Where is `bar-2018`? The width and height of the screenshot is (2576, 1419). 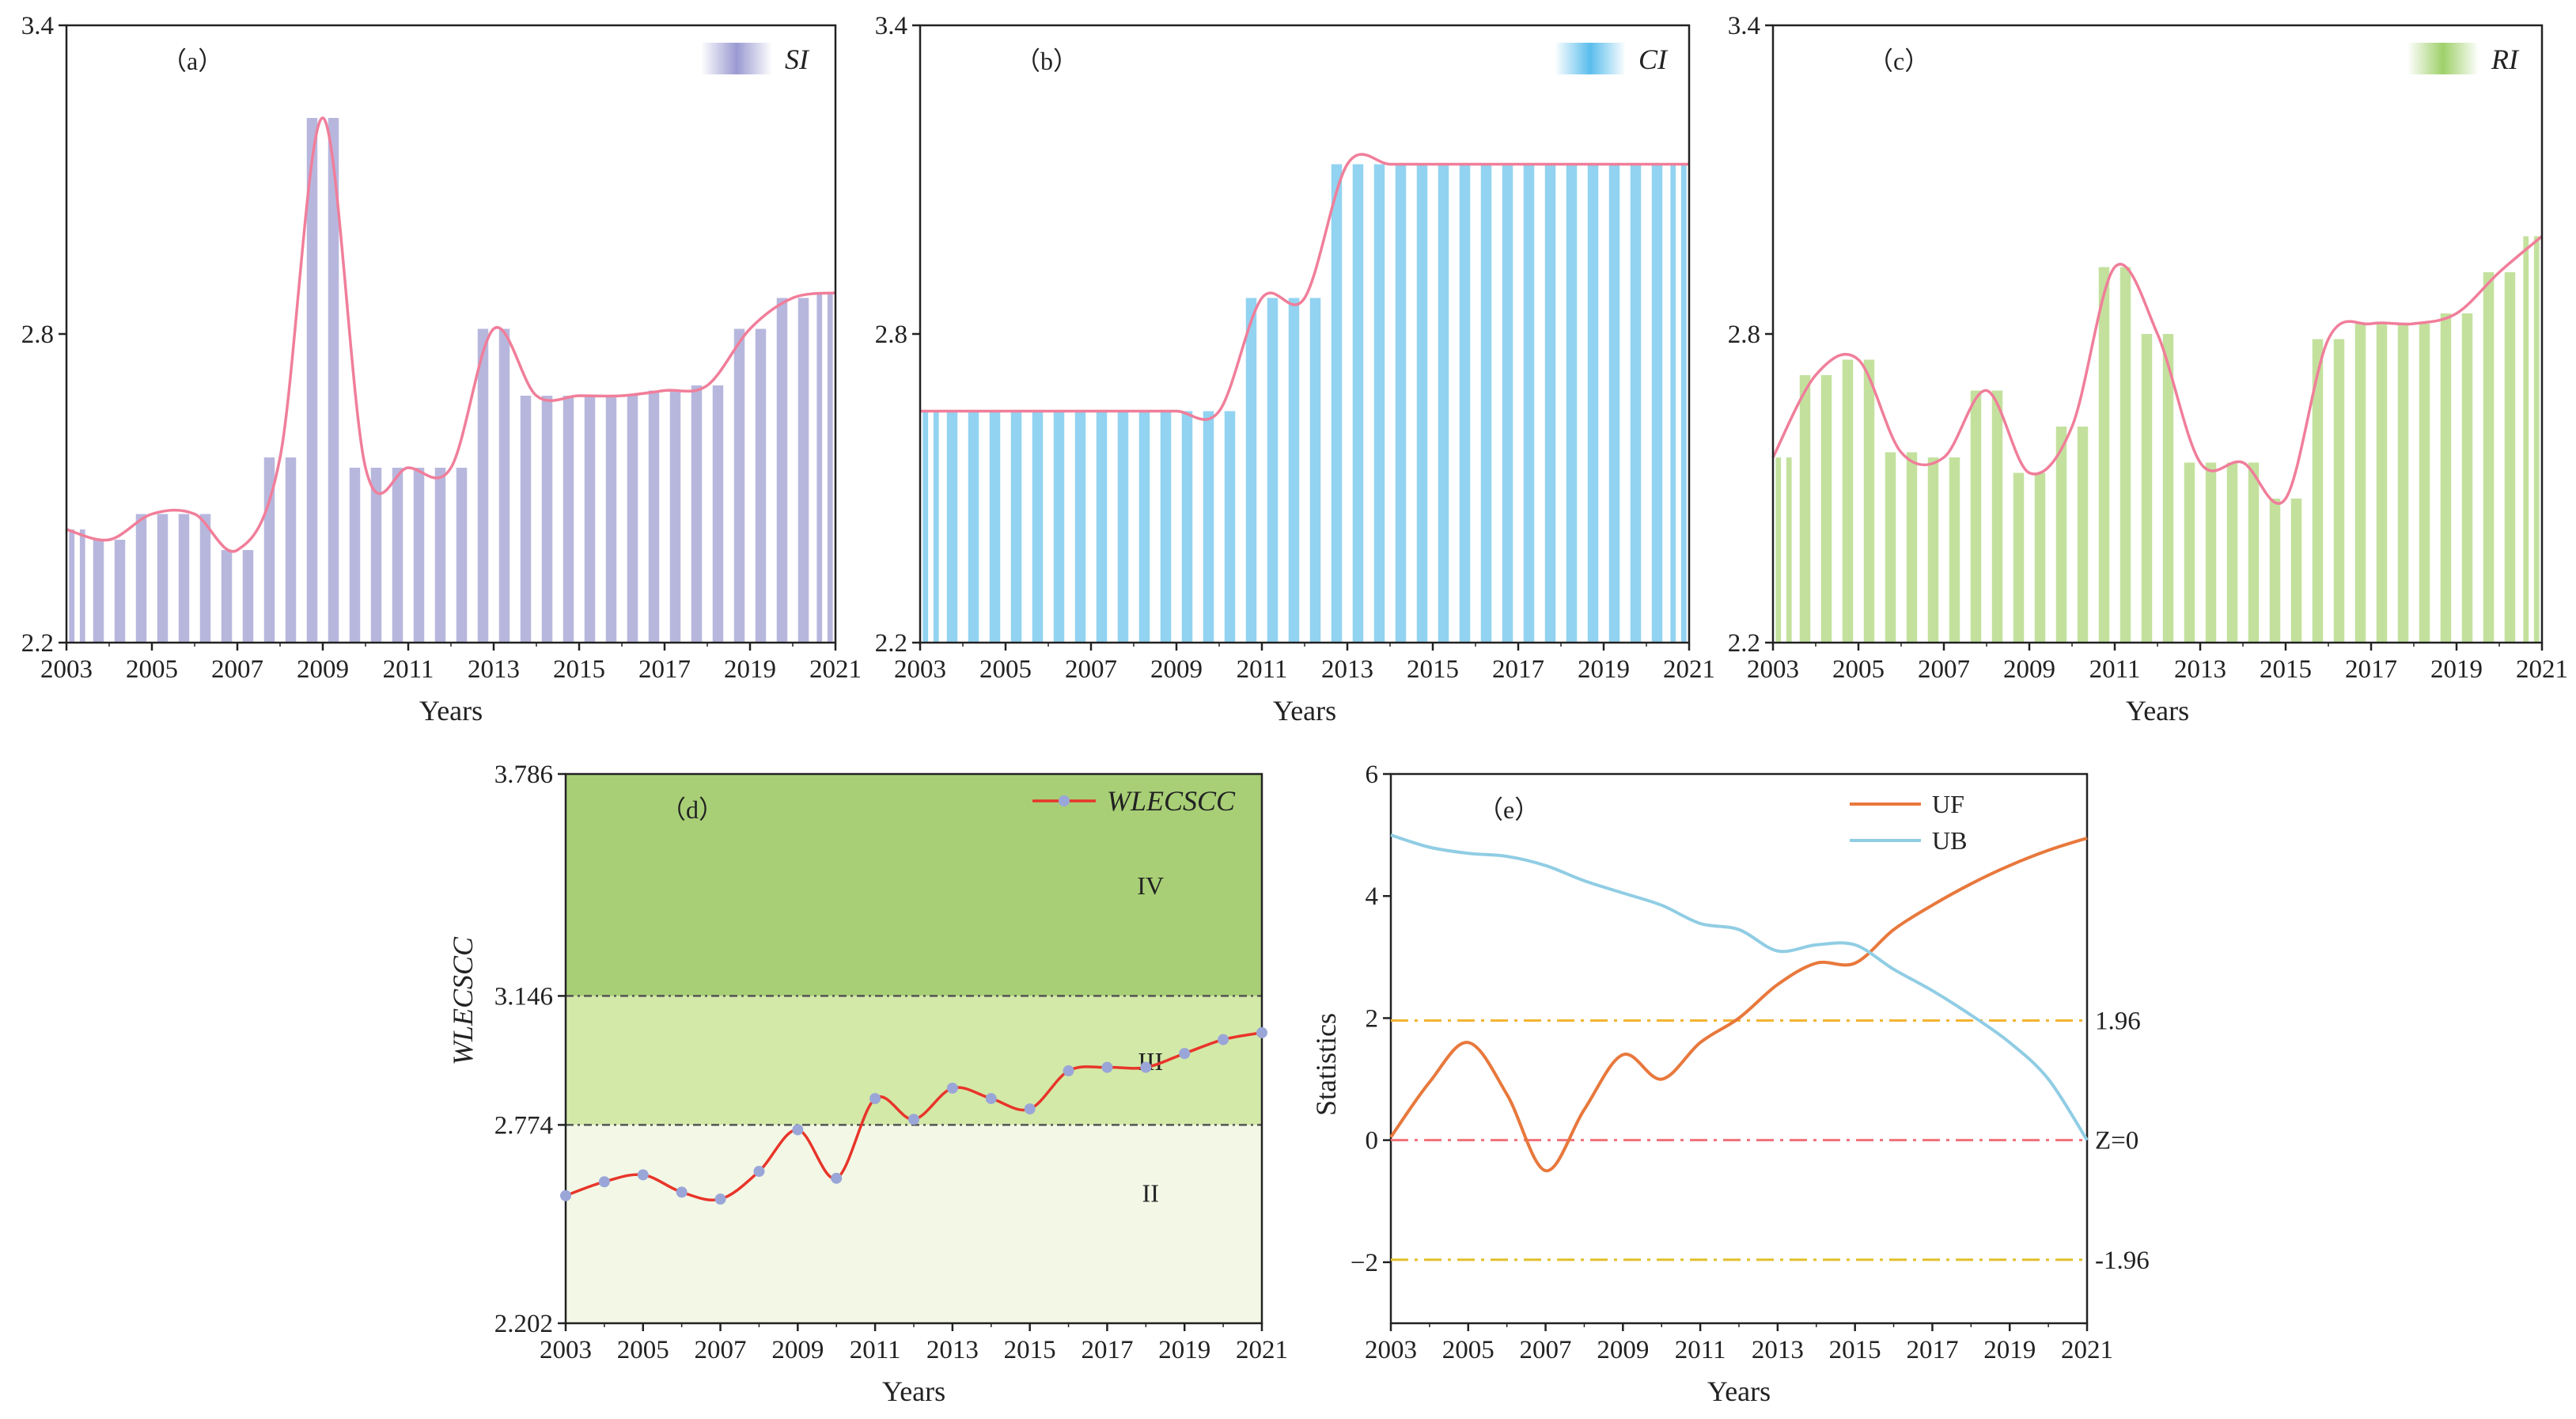 bar-2018 is located at coordinates (2403, 483).